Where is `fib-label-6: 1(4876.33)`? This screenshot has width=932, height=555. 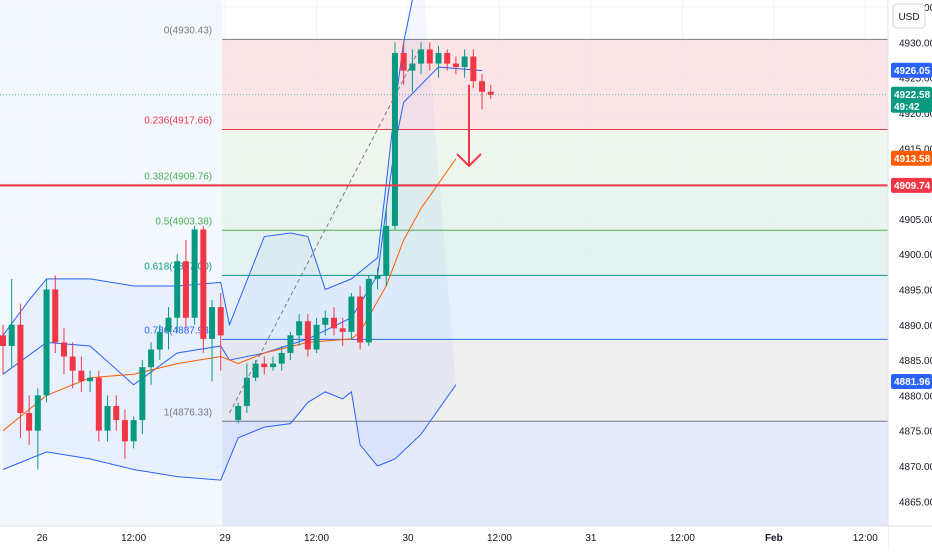 fib-label-6: 1(4876.33) is located at coordinates (188, 412).